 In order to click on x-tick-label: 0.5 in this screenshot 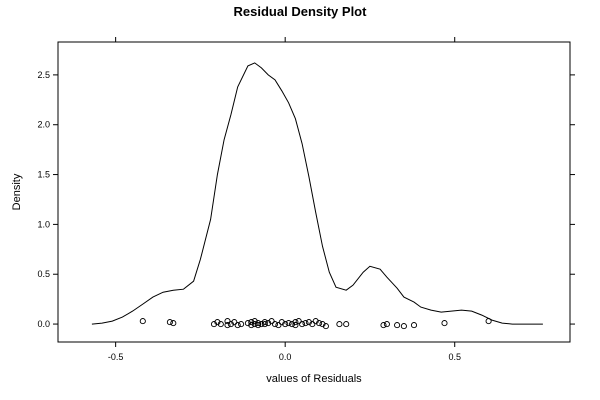, I will do `click(454, 357)`.